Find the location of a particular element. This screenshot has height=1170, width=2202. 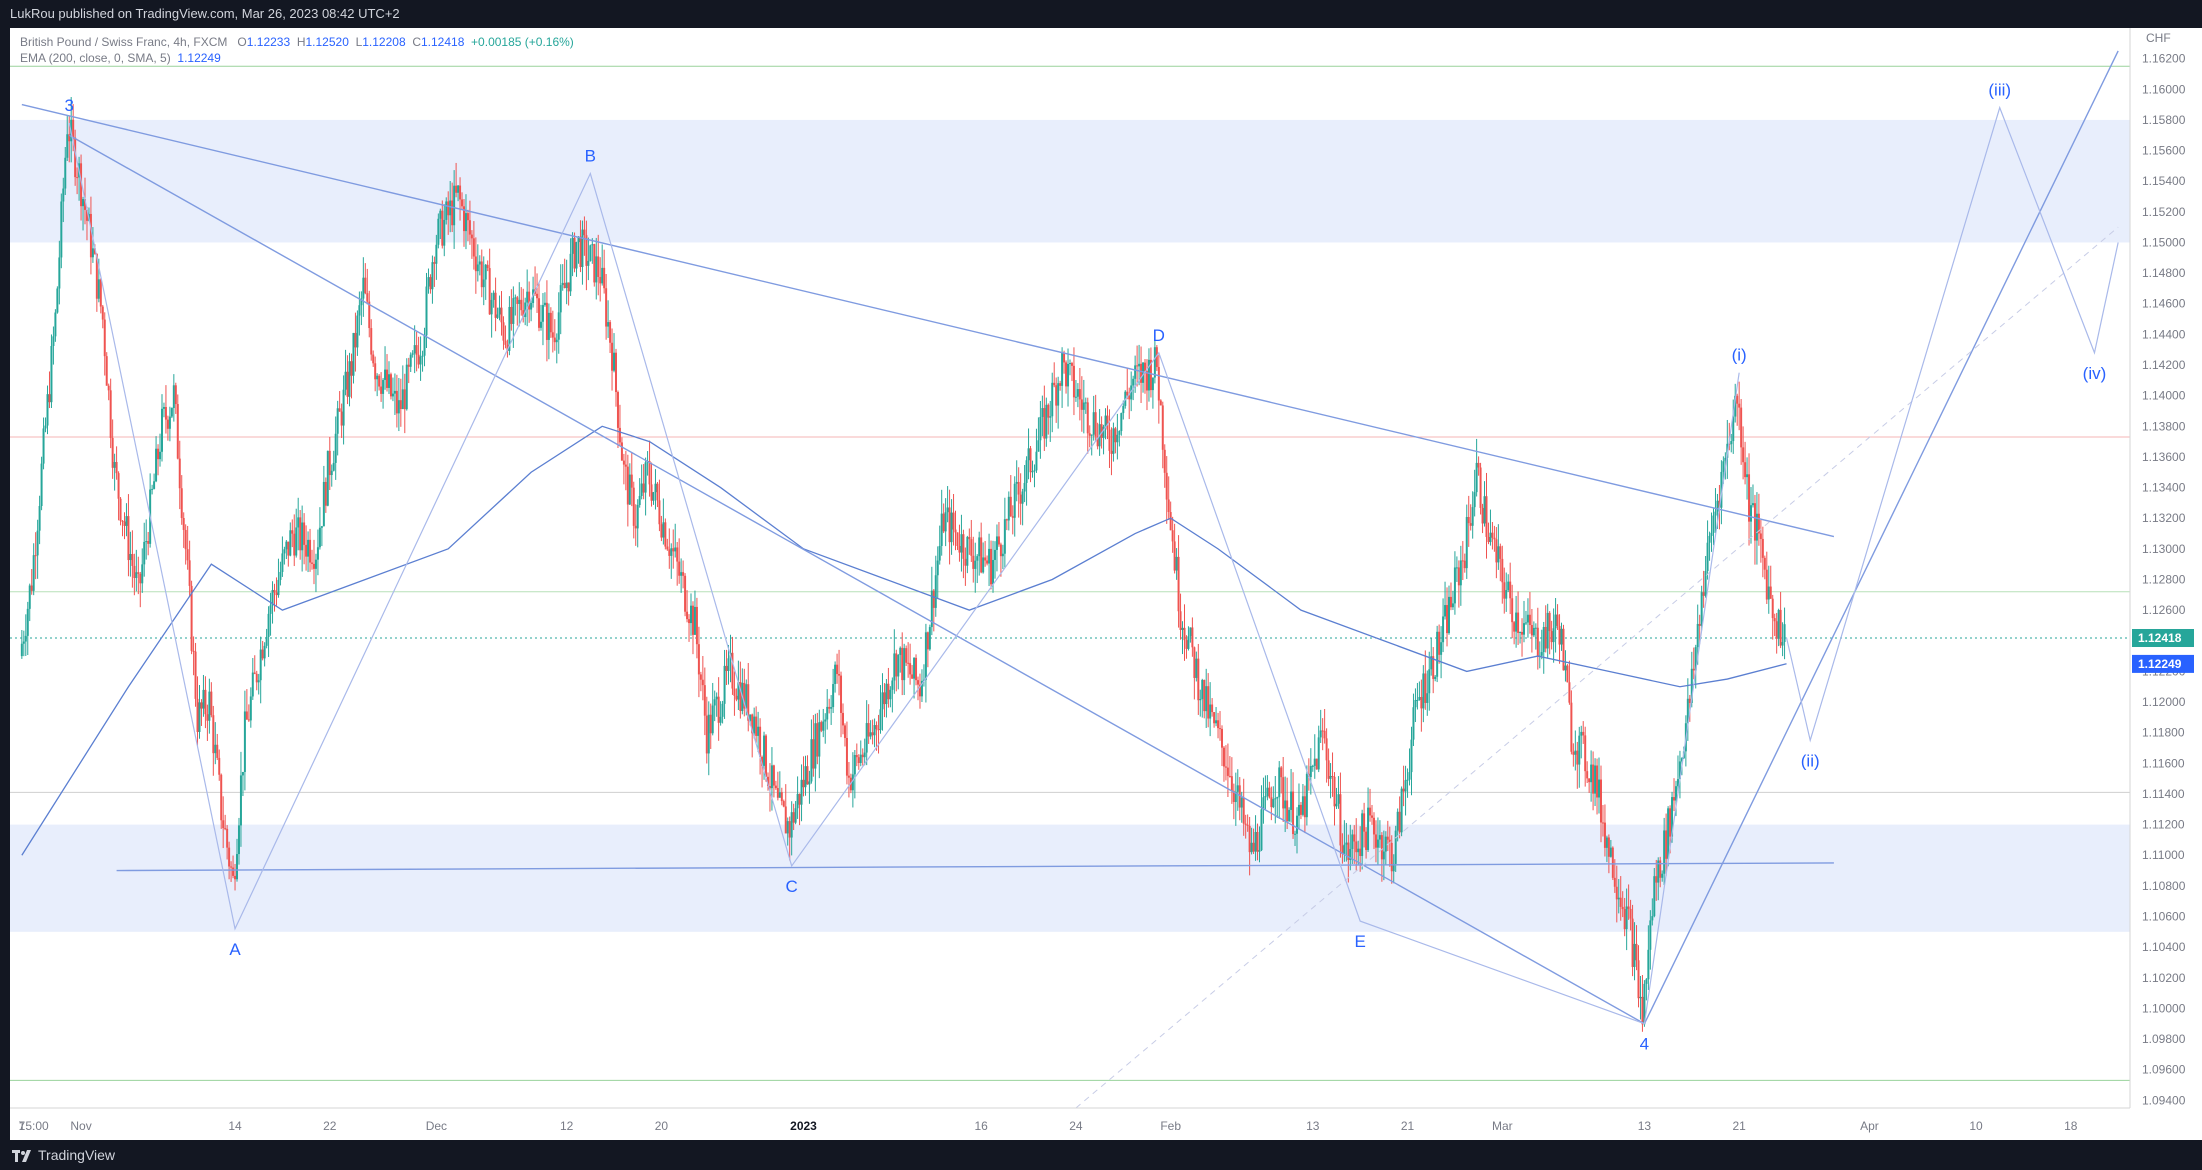

legend-indicator: EMA (200, close, 0, SMA, 5) is located at coordinates (95, 58).